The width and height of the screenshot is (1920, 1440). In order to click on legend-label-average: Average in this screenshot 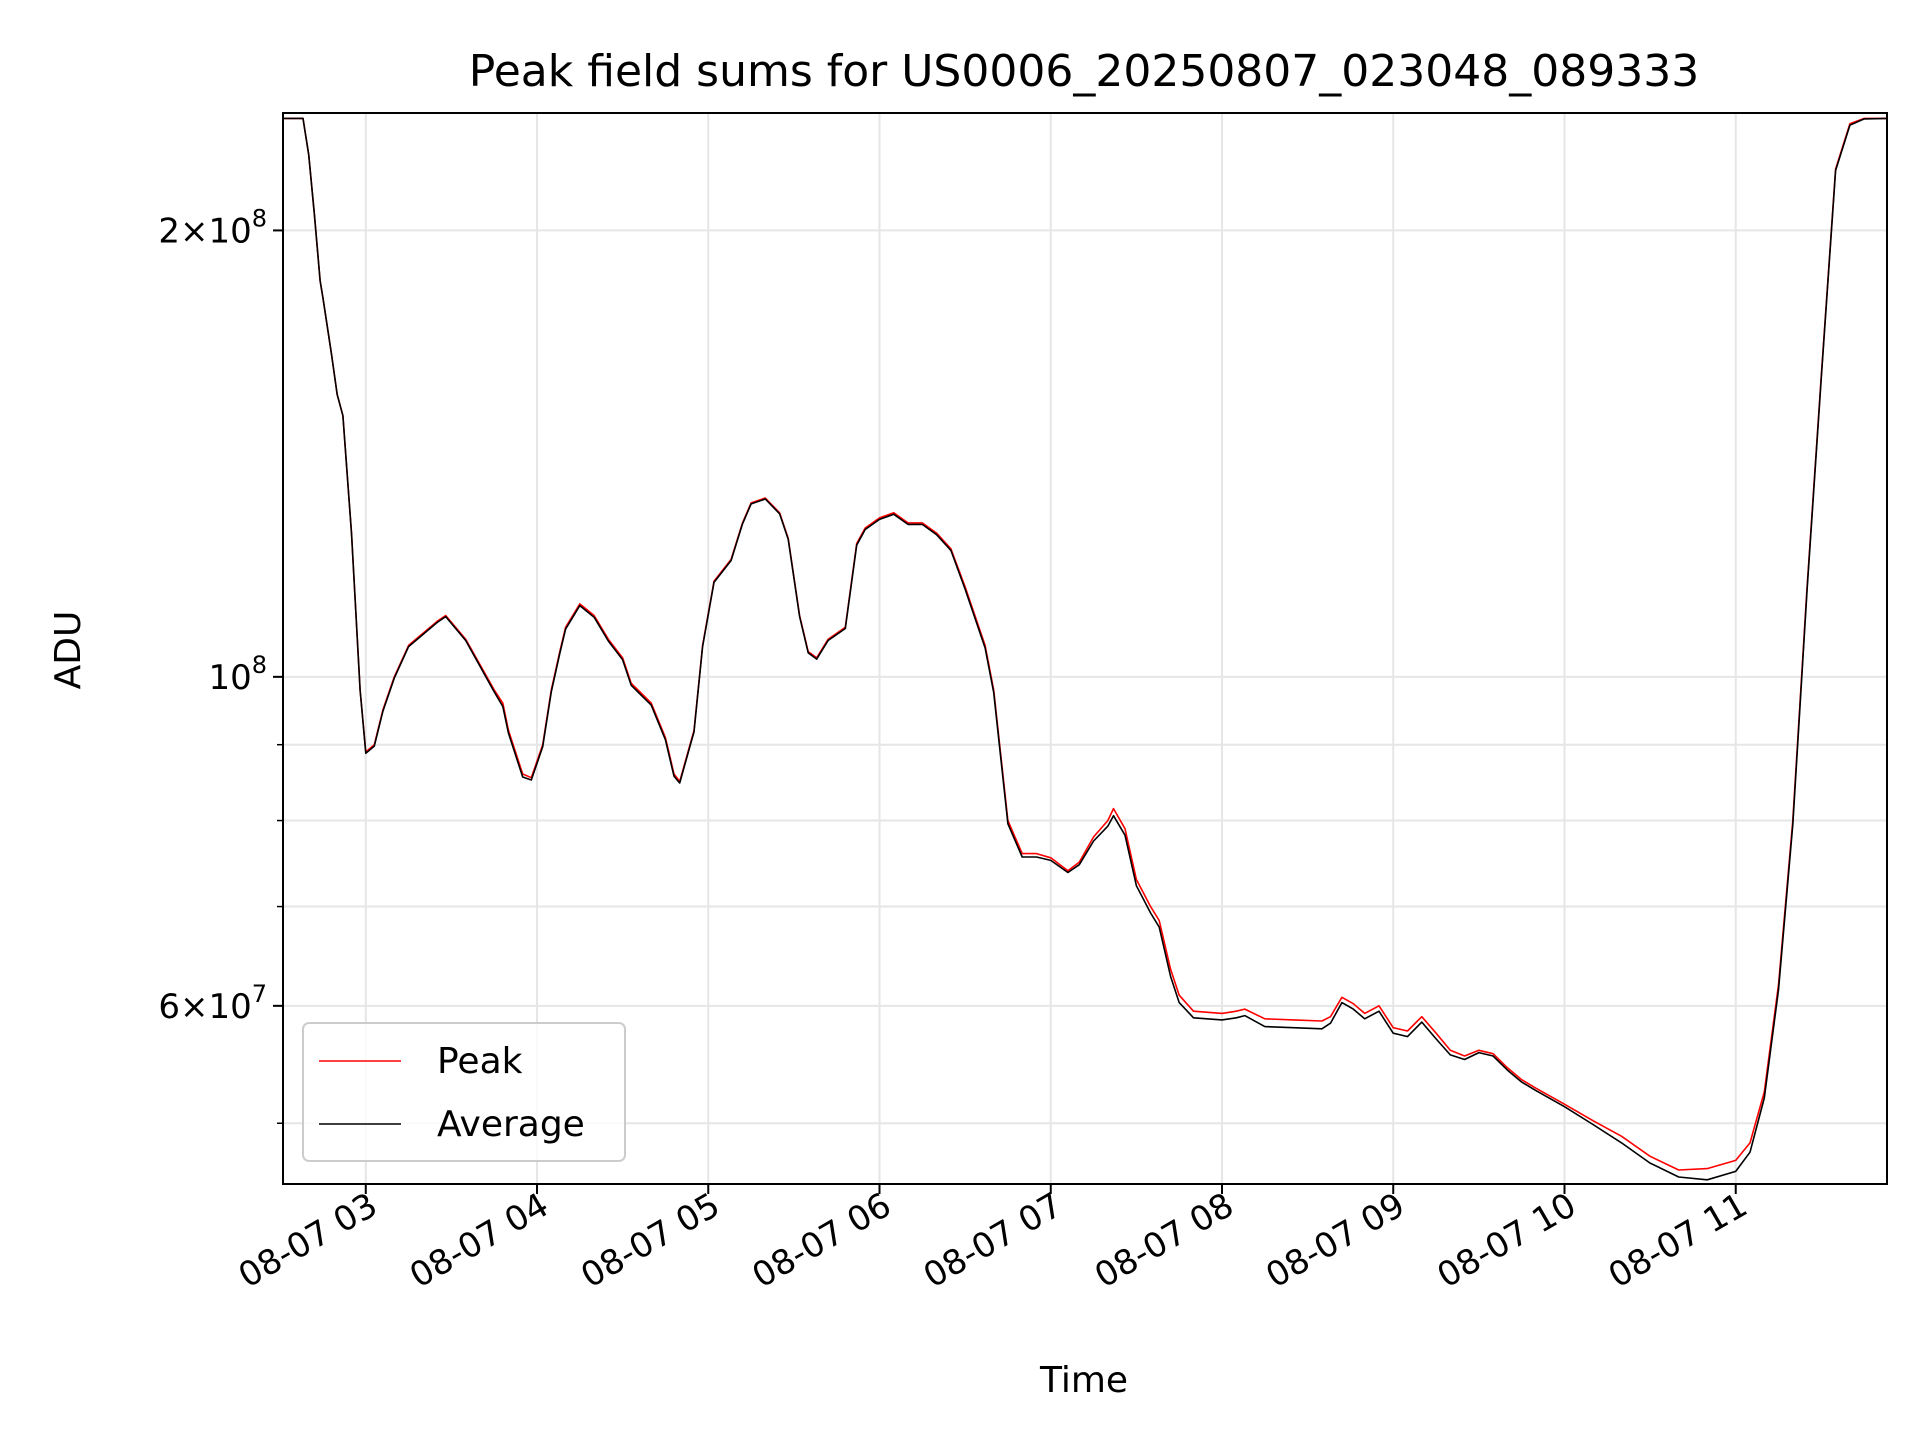, I will do `click(511, 1124)`.